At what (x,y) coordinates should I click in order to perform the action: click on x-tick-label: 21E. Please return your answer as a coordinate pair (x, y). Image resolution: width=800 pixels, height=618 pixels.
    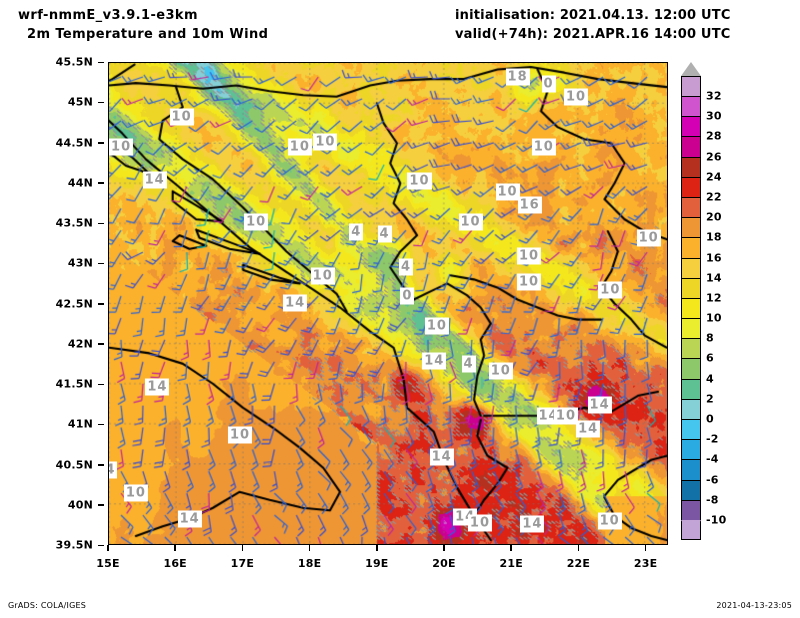
    Looking at the image, I should click on (511, 563).